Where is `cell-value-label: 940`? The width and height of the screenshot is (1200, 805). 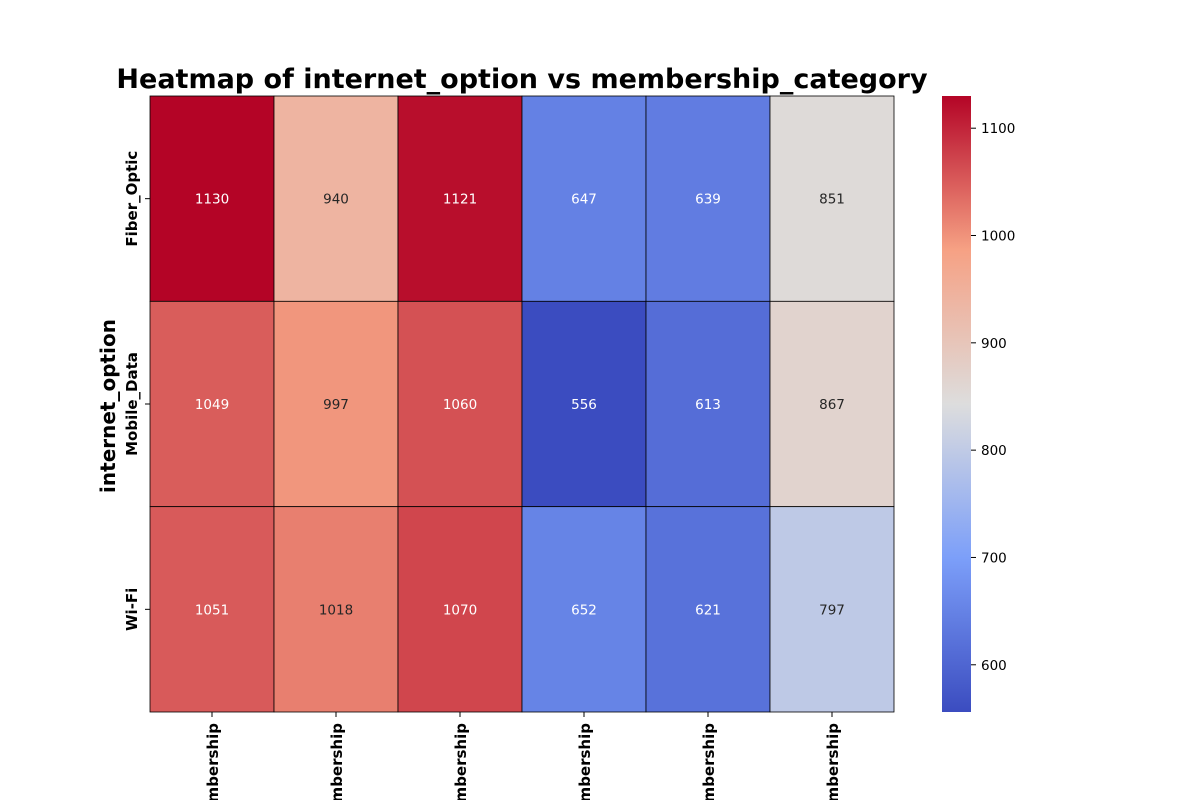
cell-value-label: 940 is located at coordinates (336, 200).